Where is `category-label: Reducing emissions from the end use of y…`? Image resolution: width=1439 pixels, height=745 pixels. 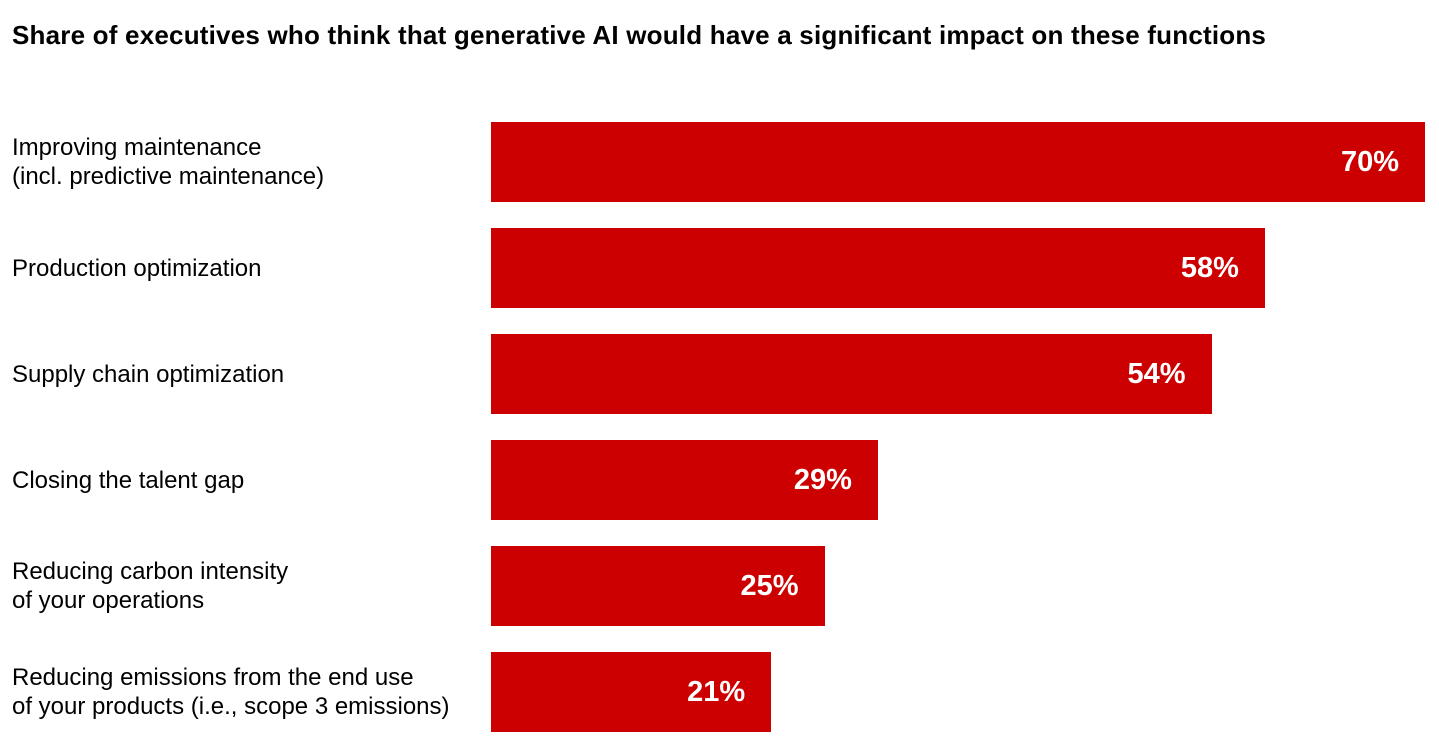
category-label: Reducing emissions from the end use of y… is located at coordinates (231, 692).